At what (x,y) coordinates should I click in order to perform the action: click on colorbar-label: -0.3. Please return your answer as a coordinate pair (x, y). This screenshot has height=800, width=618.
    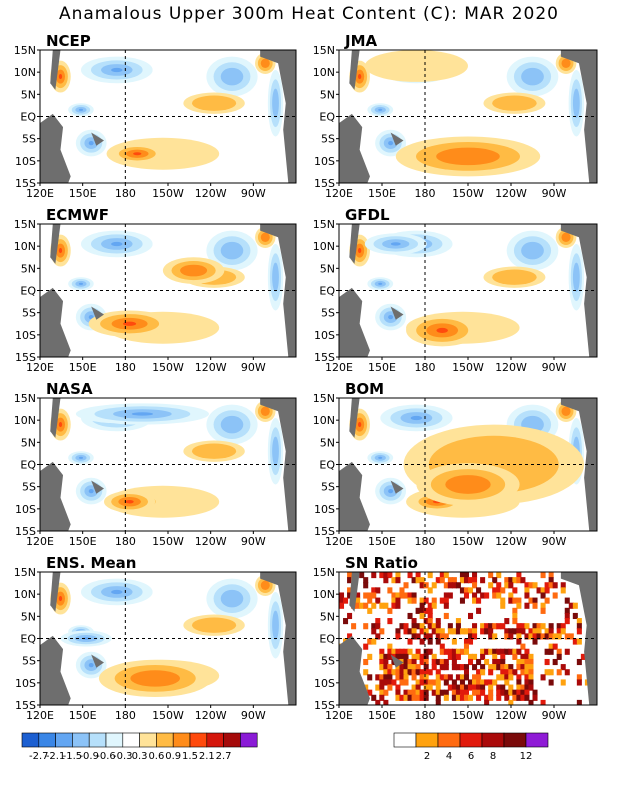
    Looking at the image, I should click on (123, 756).